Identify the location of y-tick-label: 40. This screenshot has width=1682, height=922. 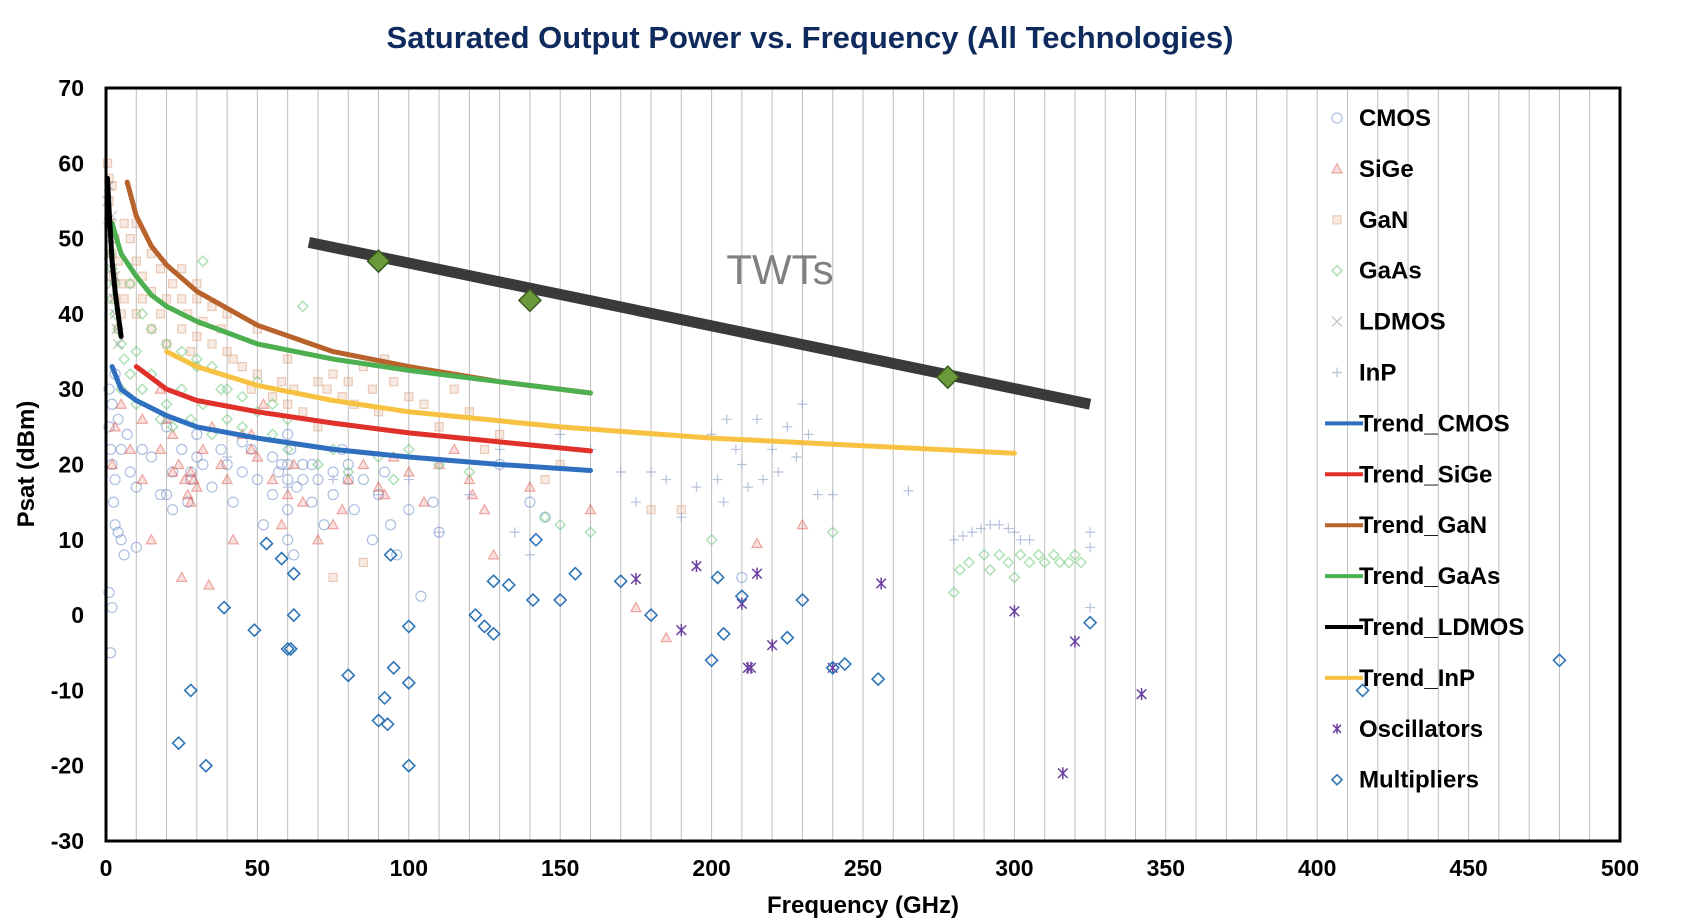
(71, 314).